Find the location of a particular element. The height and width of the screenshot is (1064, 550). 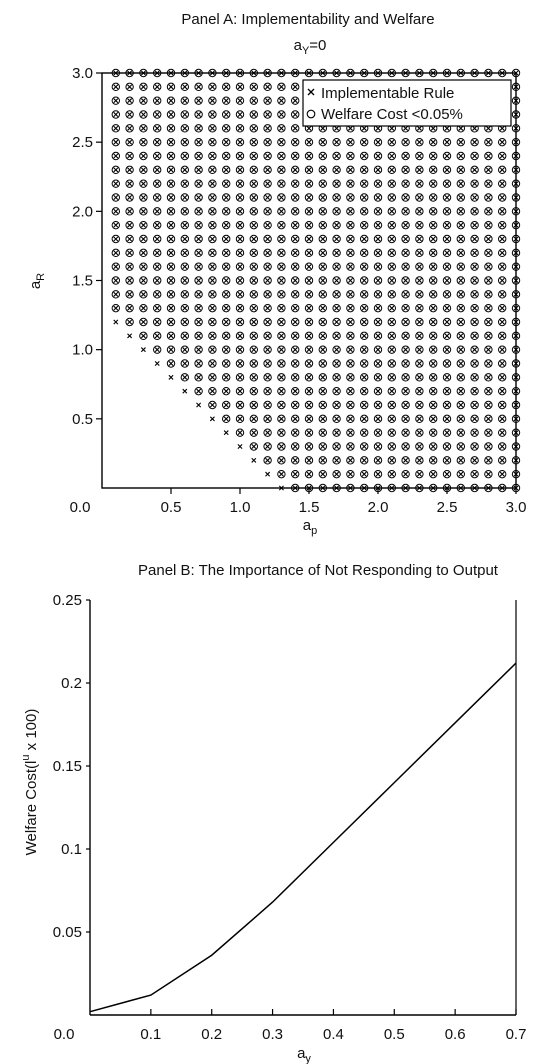

y-tick-label: 2.5 is located at coordinates (82, 142).